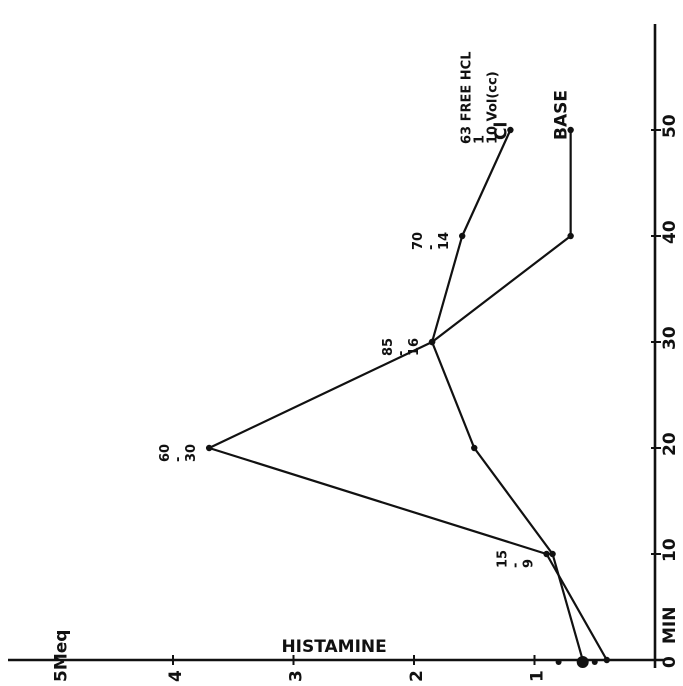 The height and width of the screenshot is (686, 683). Describe the element at coordinates (670, 662) in the screenshot. I see `x-tick-label: 0` at that location.